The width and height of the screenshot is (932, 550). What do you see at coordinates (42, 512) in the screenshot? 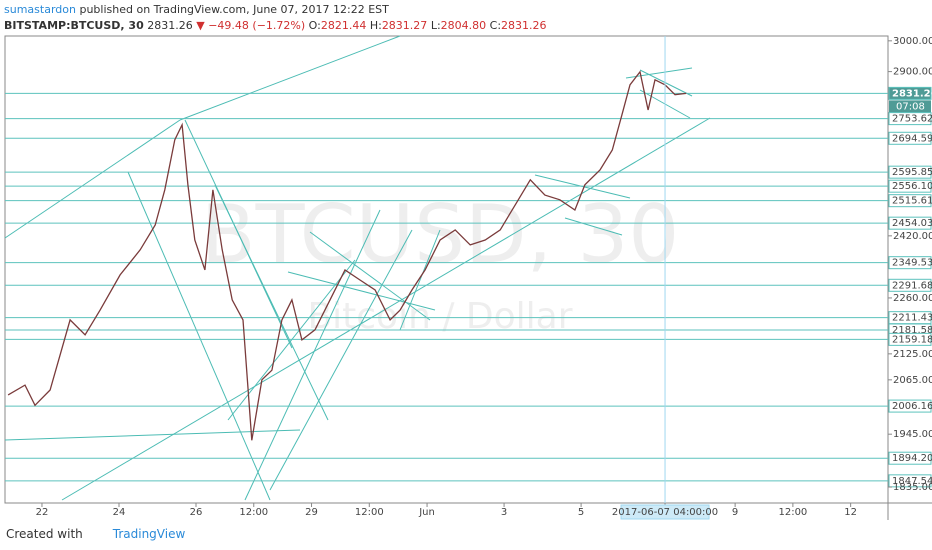
I see `x-tick-label: 22` at bounding box center [42, 512].